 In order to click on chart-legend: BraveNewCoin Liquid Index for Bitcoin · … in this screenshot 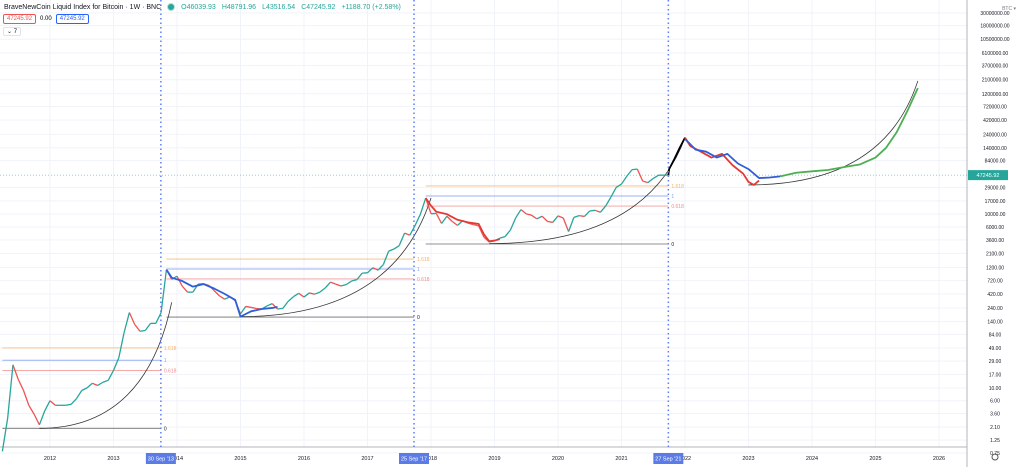, I will do `click(202, 7)`.